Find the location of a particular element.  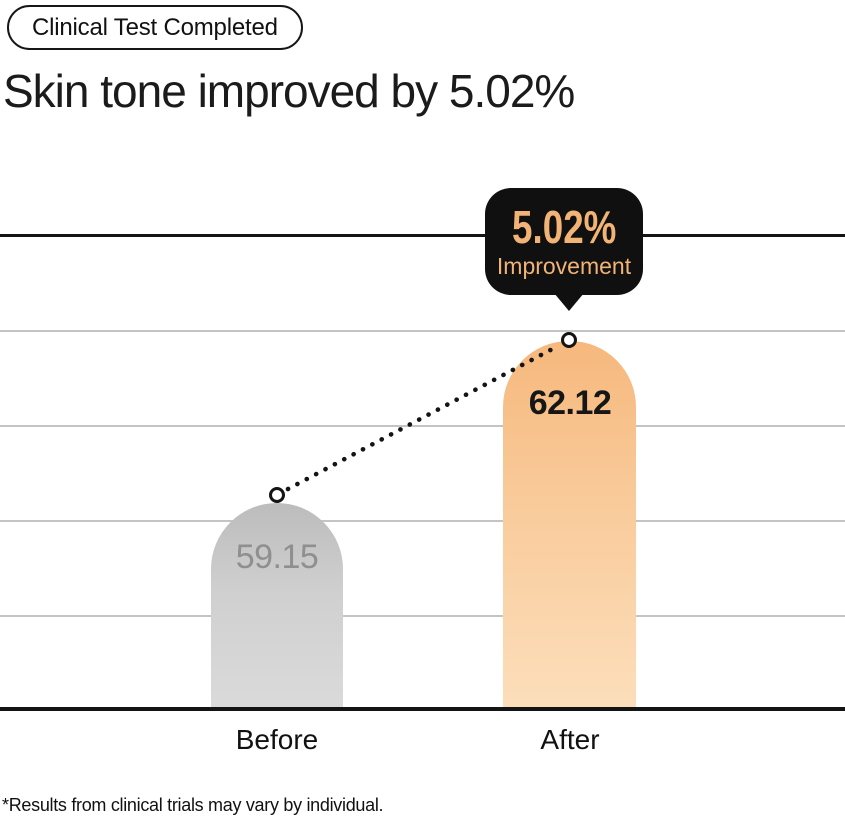

bar-before is located at coordinates (277, 605).